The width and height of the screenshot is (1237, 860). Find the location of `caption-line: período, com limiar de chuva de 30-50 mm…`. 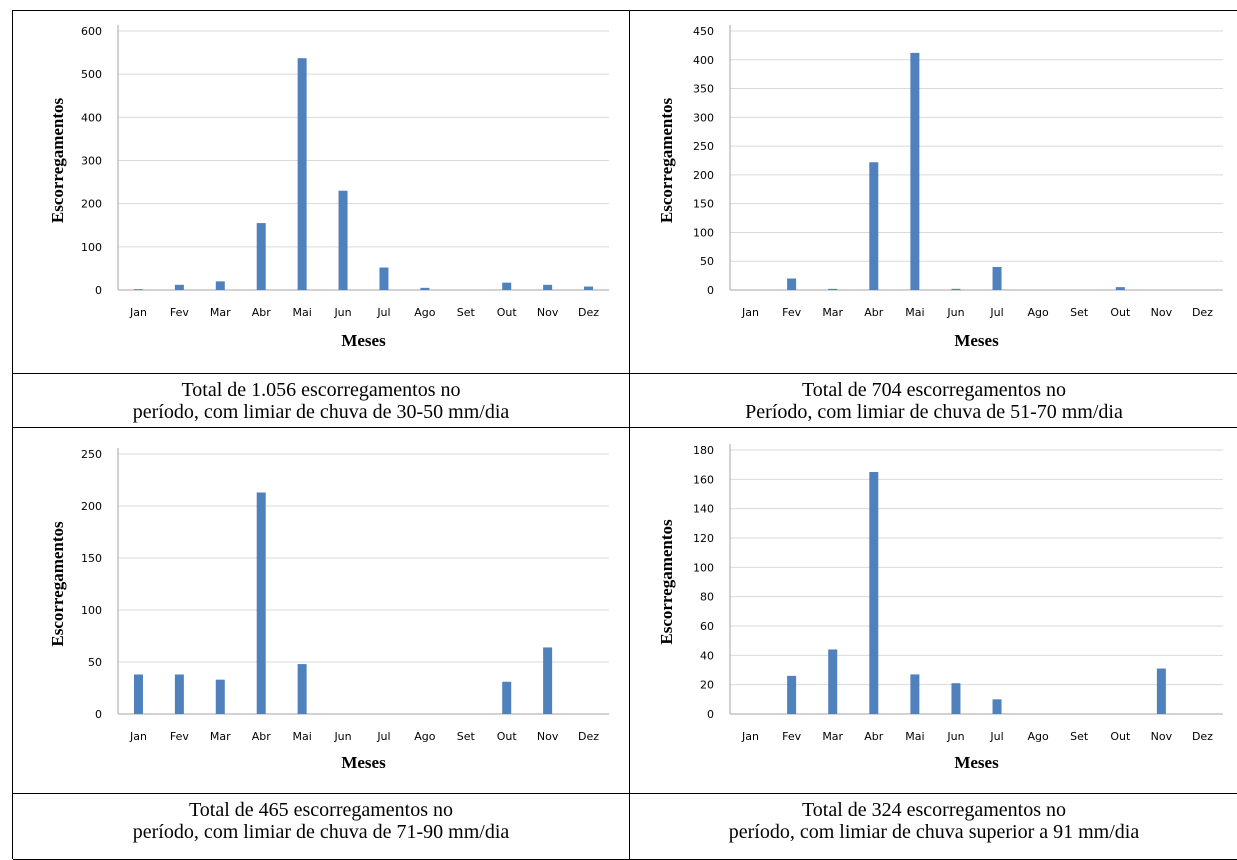

caption-line: período, com limiar de chuva de 30-50 mm… is located at coordinates (321, 412).